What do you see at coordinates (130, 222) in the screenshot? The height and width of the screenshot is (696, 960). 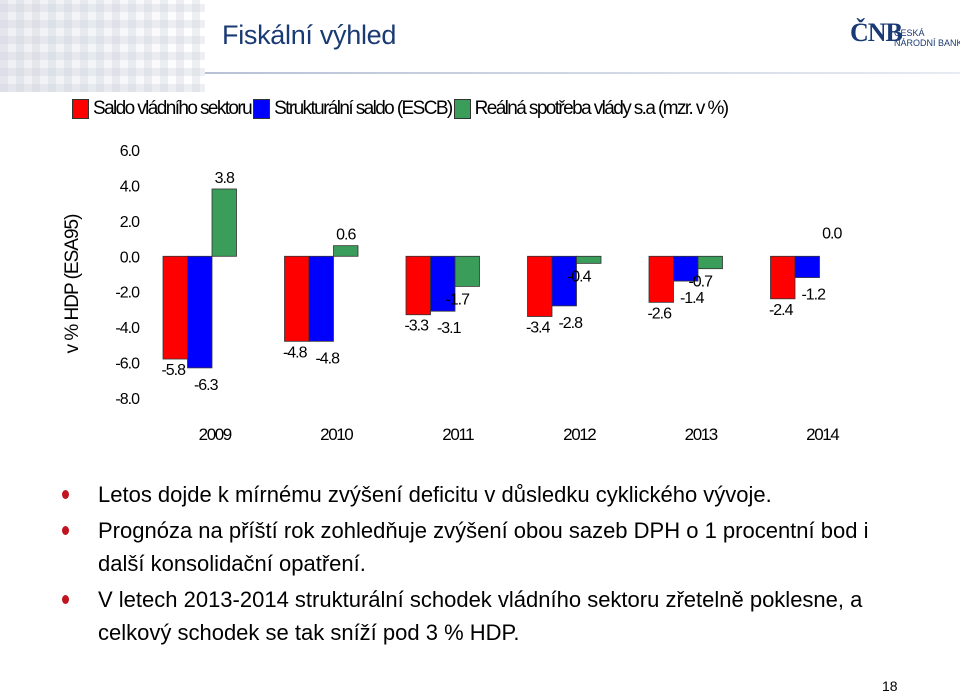 I see `y-tick-label: 2.0` at bounding box center [130, 222].